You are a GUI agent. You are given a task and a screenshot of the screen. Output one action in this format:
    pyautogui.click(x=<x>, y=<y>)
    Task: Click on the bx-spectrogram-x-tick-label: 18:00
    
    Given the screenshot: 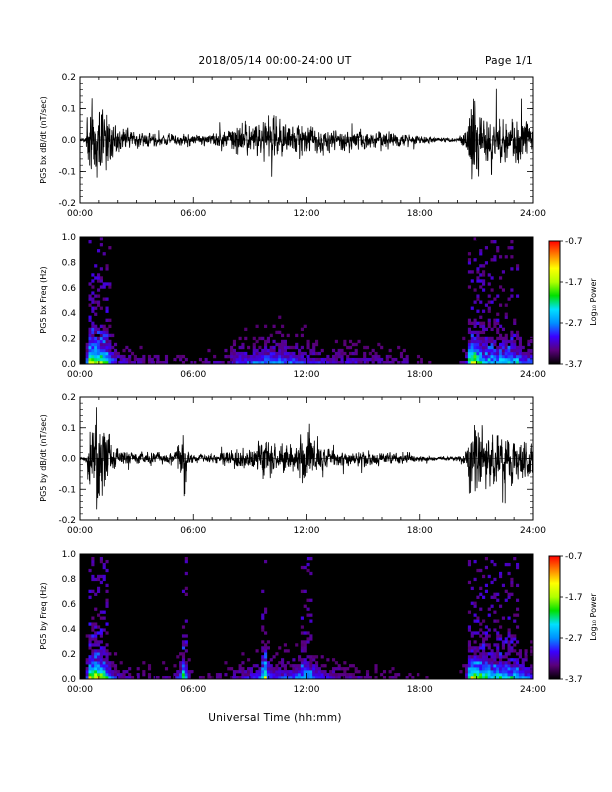 What is the action you would take?
    pyautogui.click(x=420, y=375)
    